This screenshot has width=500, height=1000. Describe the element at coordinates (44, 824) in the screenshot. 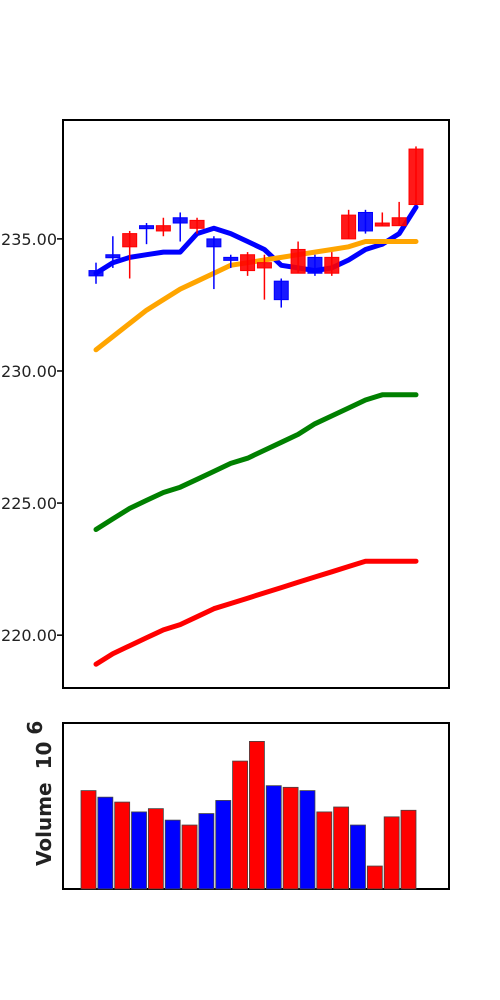

I see `volume-axis-label-text: Volume` at that location.